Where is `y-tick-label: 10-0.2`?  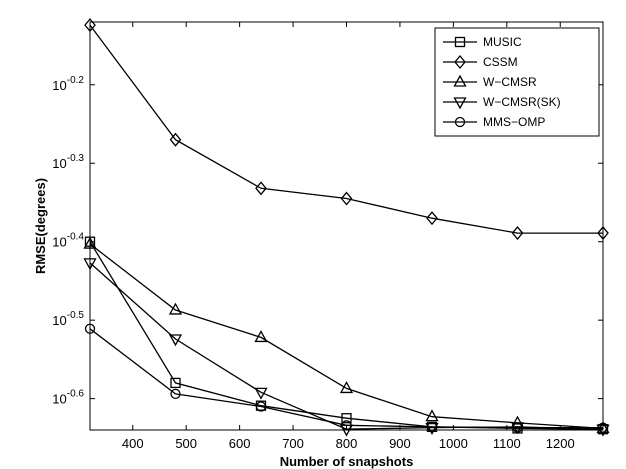 y-tick-label: 10-0.2 is located at coordinates (68, 84).